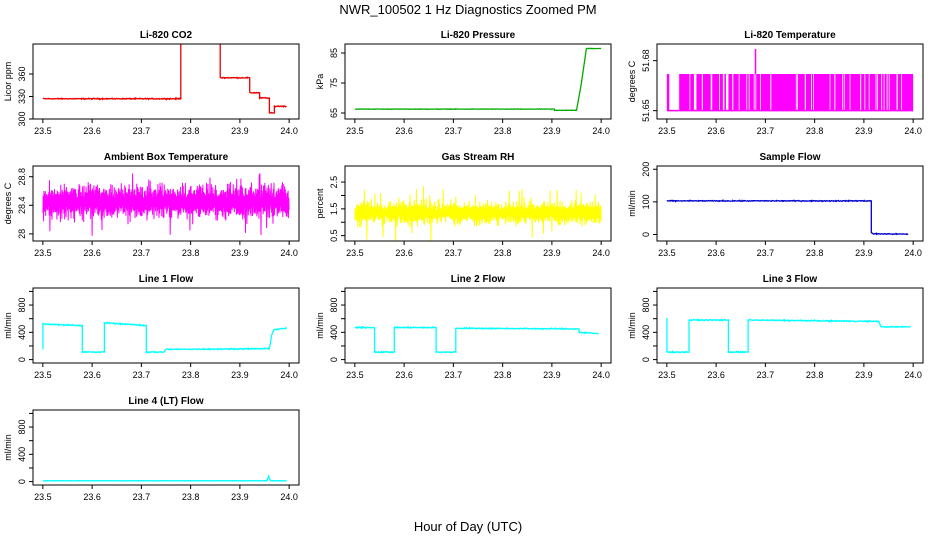  Describe the element at coordinates (334, 209) in the screenshot. I see `y-tick-label: 1.5` at that location.